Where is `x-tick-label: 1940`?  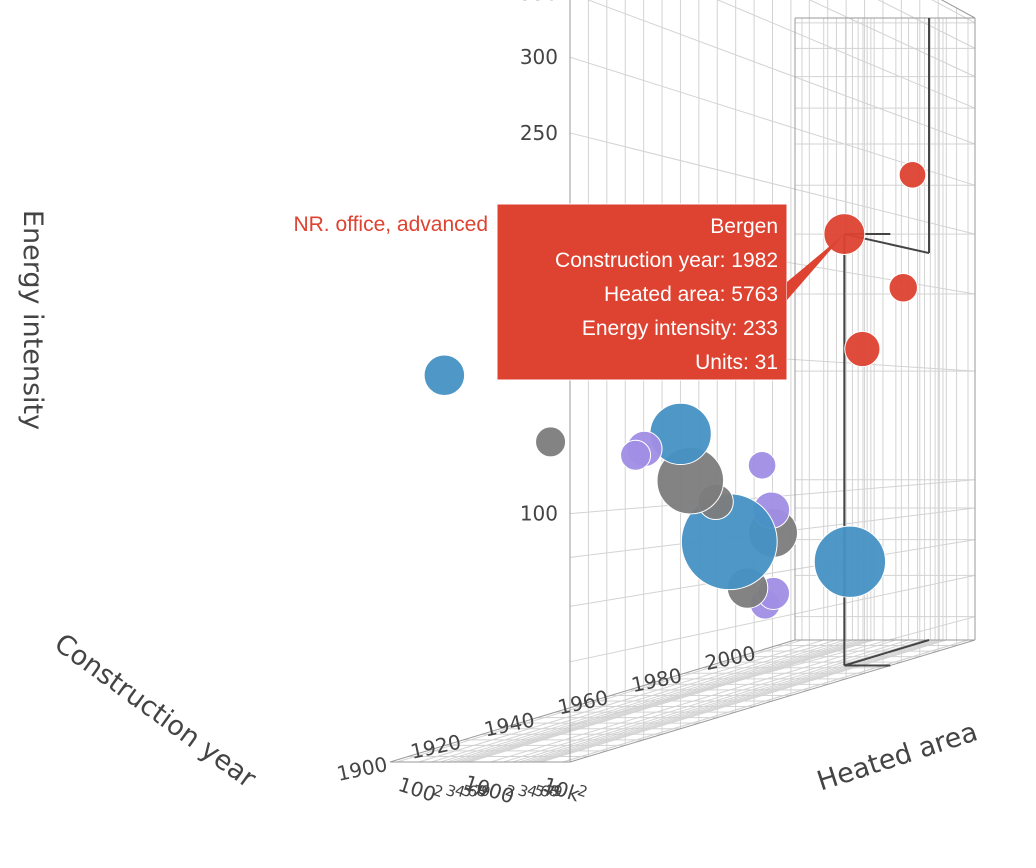
x-tick-label: 1940 is located at coordinates (509, 725).